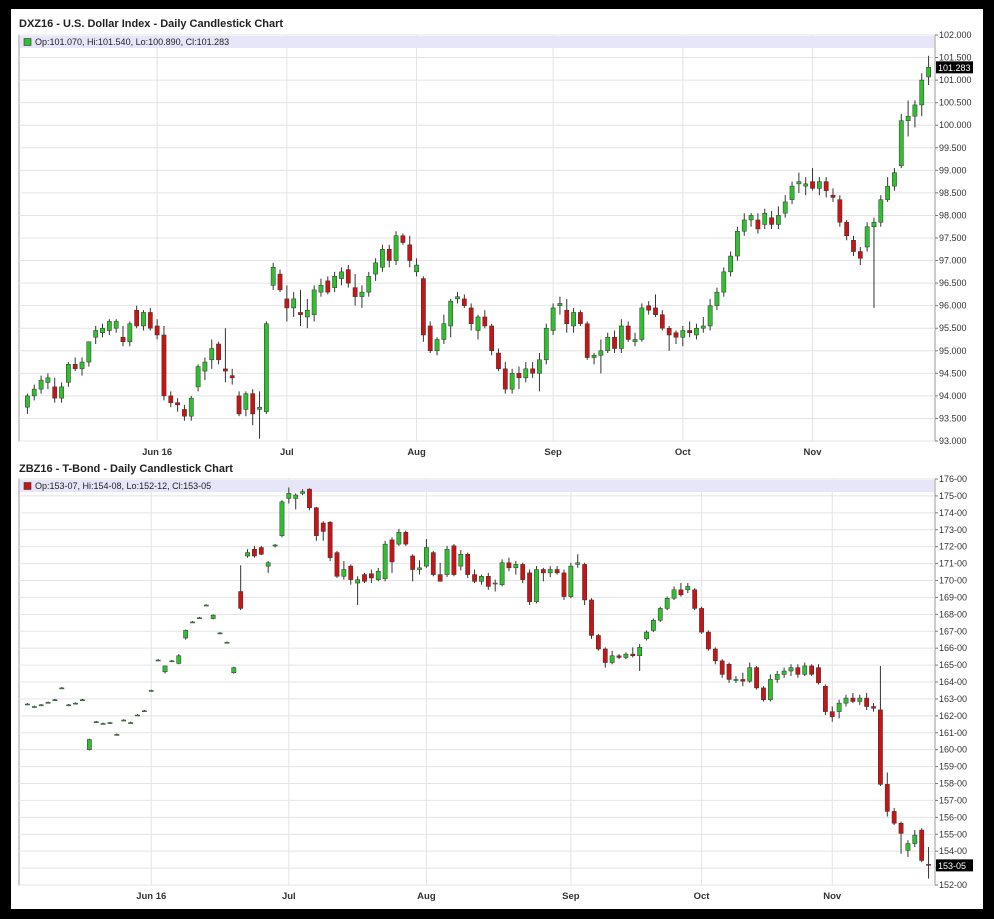 Image resolution: width=994 pixels, height=919 pixels. I want to click on y-tick-label: 165-00, so click(953, 665).